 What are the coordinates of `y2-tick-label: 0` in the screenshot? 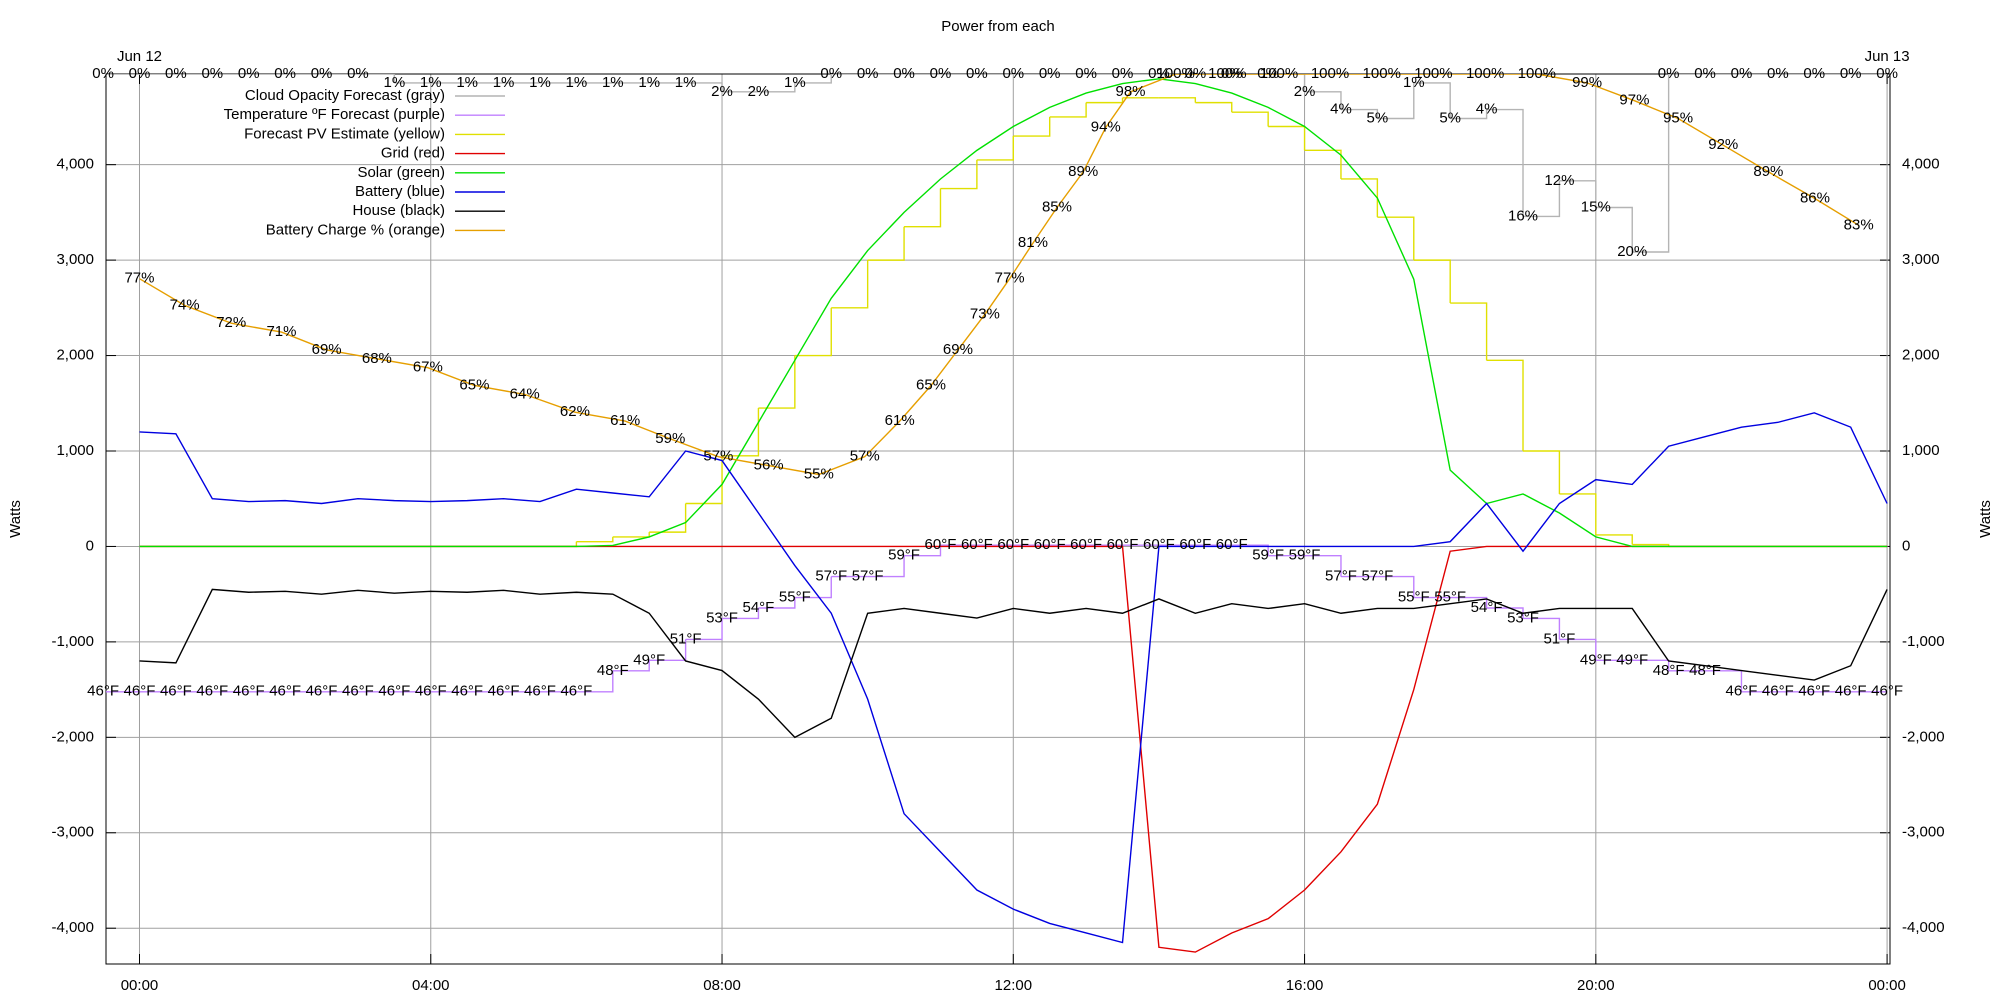 It's located at (1906, 545).